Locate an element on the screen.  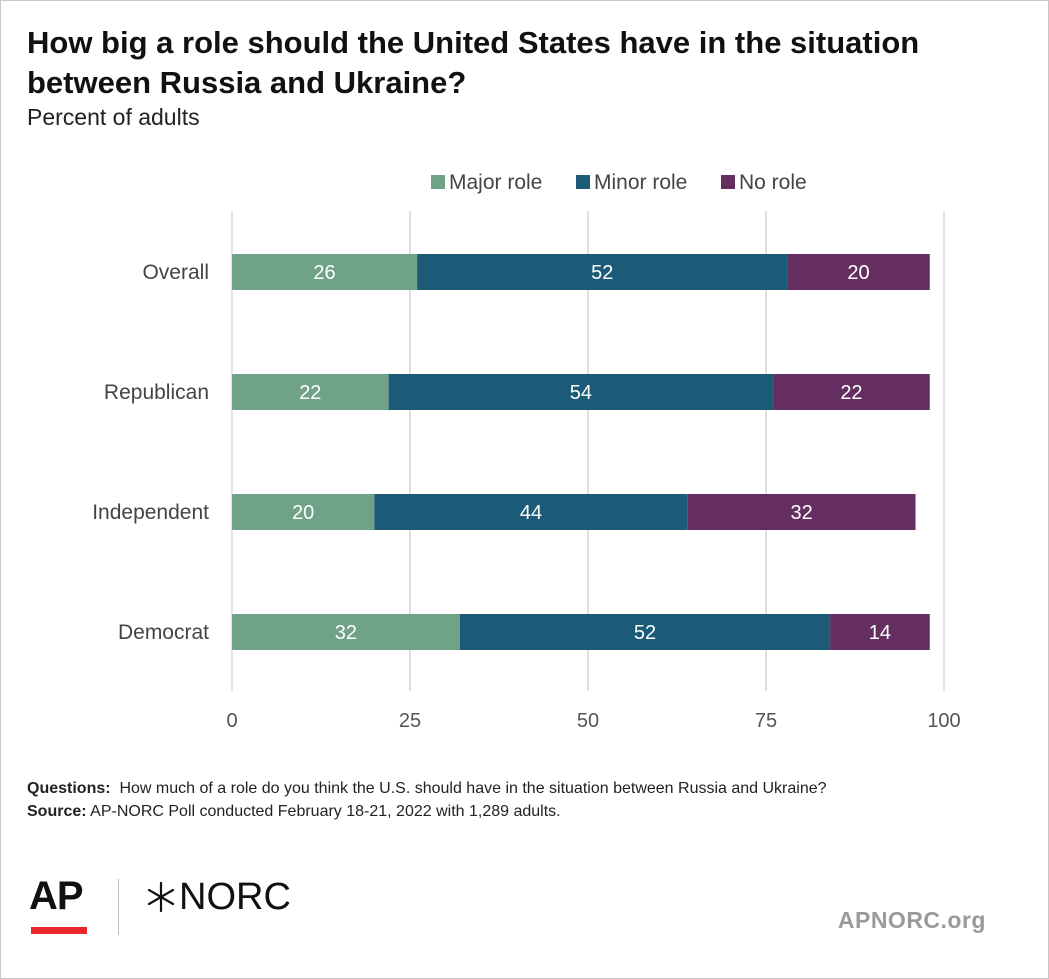
norc-logo: NORC is located at coordinates (235, 897).